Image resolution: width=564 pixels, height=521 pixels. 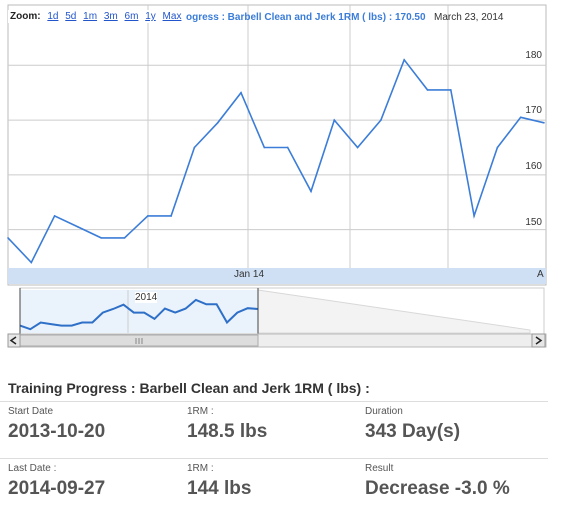 What do you see at coordinates (379, 468) in the screenshot?
I see `result-label: Result` at bounding box center [379, 468].